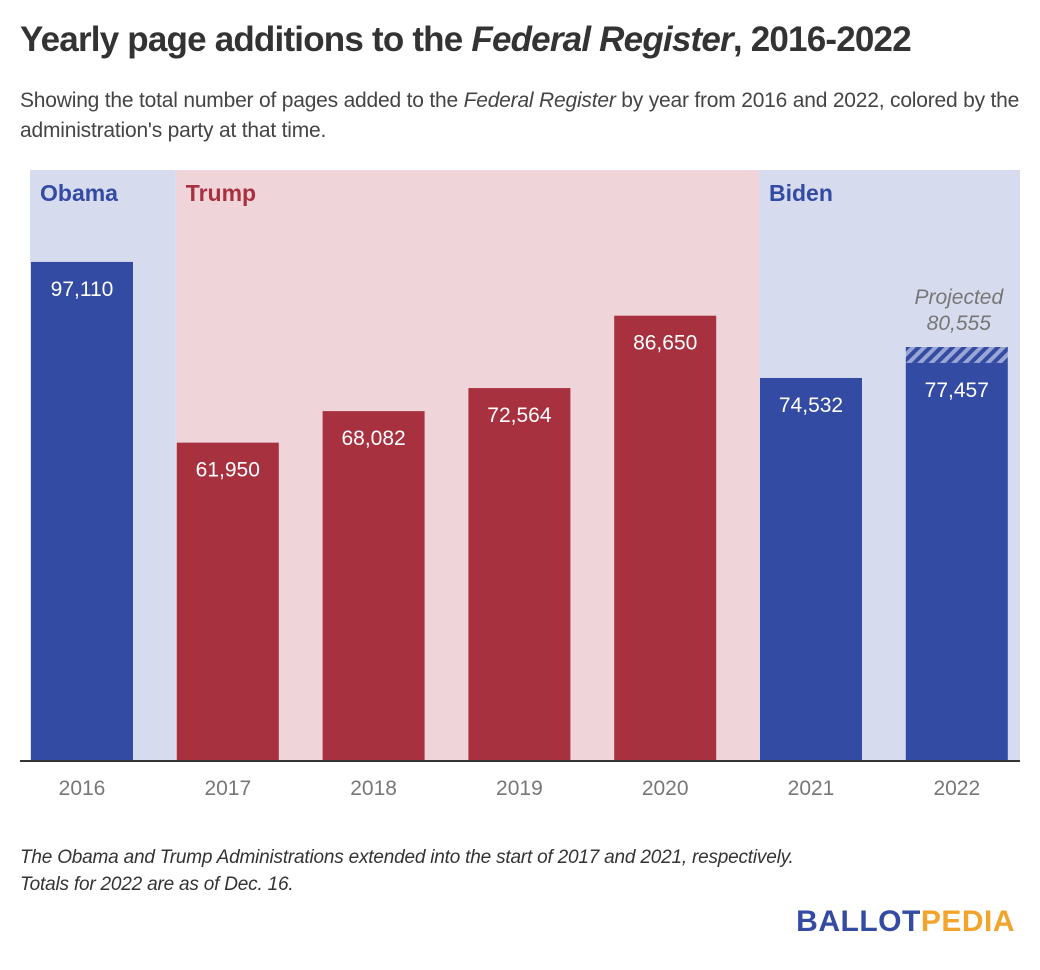 The width and height of the screenshot is (1040, 970). What do you see at coordinates (539, 100) in the screenshot?
I see `subtitle-italic-text: Federal Register` at bounding box center [539, 100].